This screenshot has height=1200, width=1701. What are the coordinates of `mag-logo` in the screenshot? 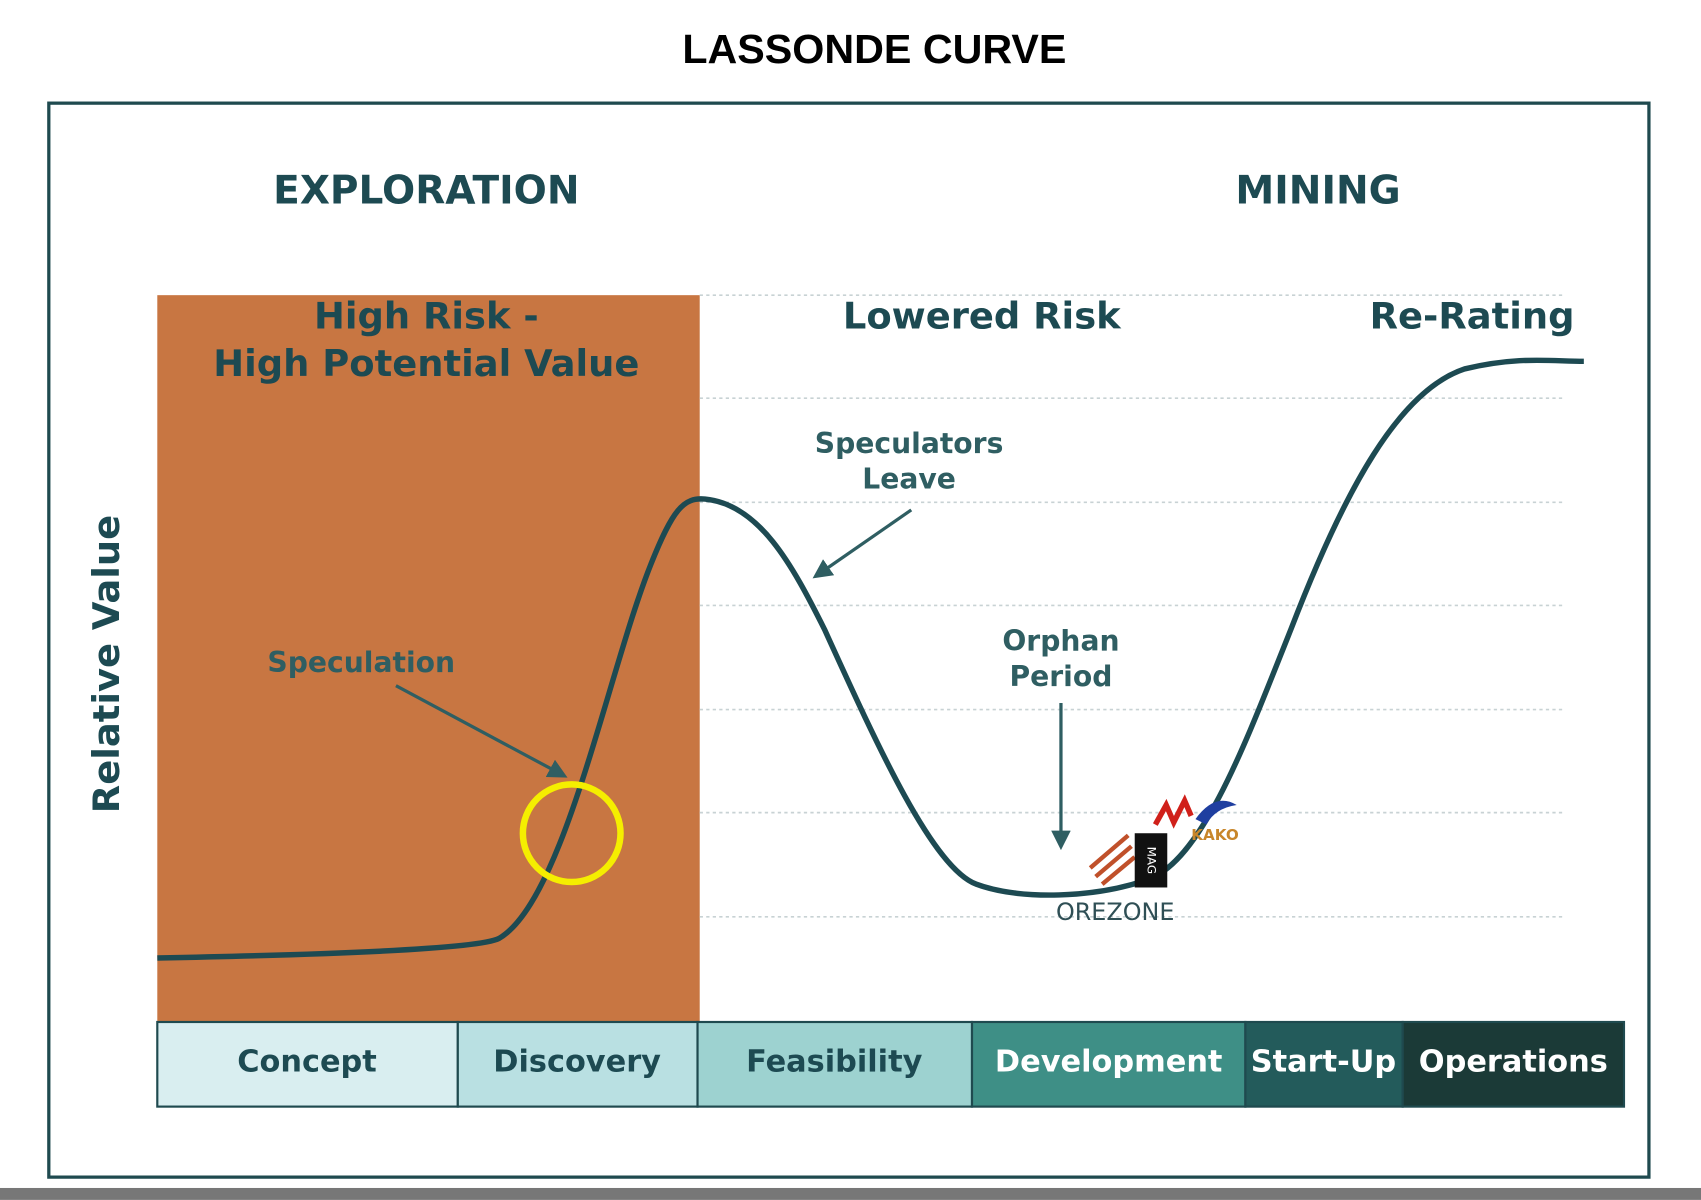 It's located at (1151, 860).